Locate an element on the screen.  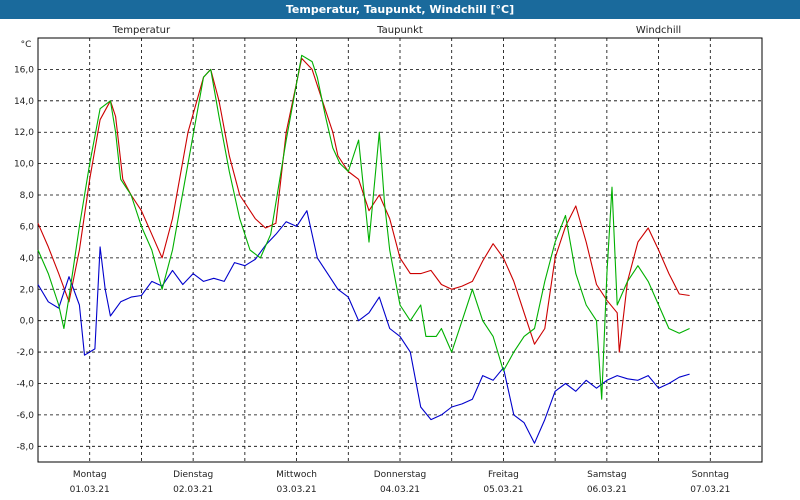
y-tick-label: 4,0 is located at coordinates (27, 259).